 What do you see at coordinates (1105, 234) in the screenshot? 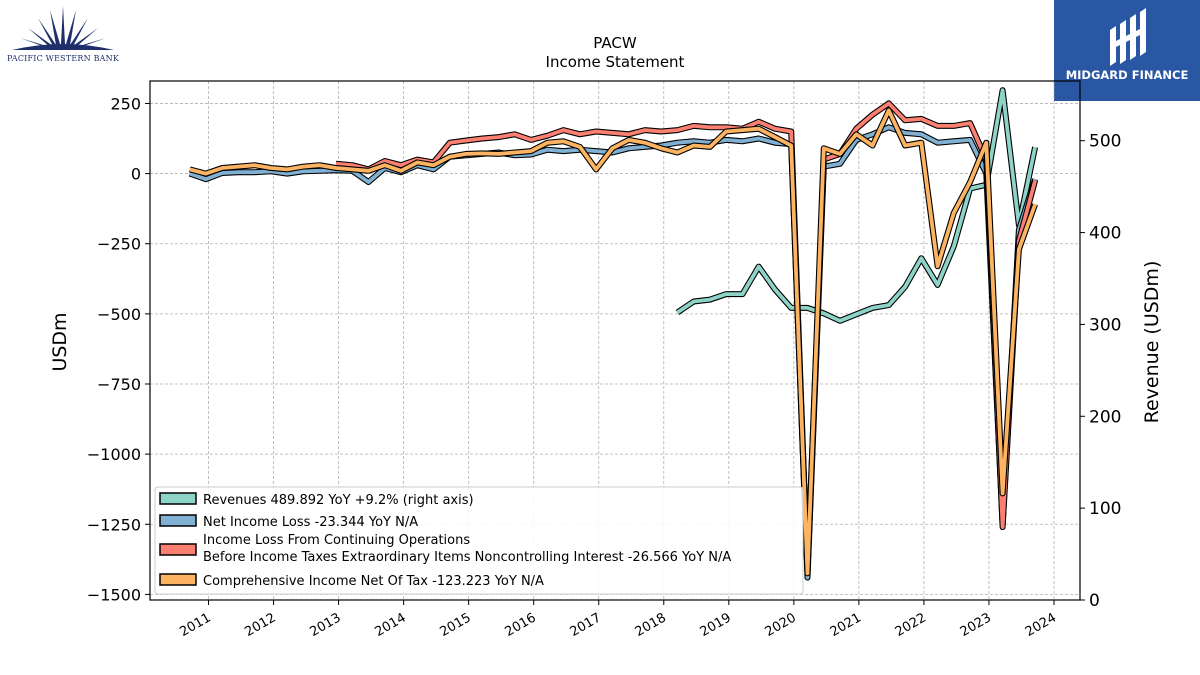
I see `y-right-tick-label: 400` at bounding box center [1105, 234].